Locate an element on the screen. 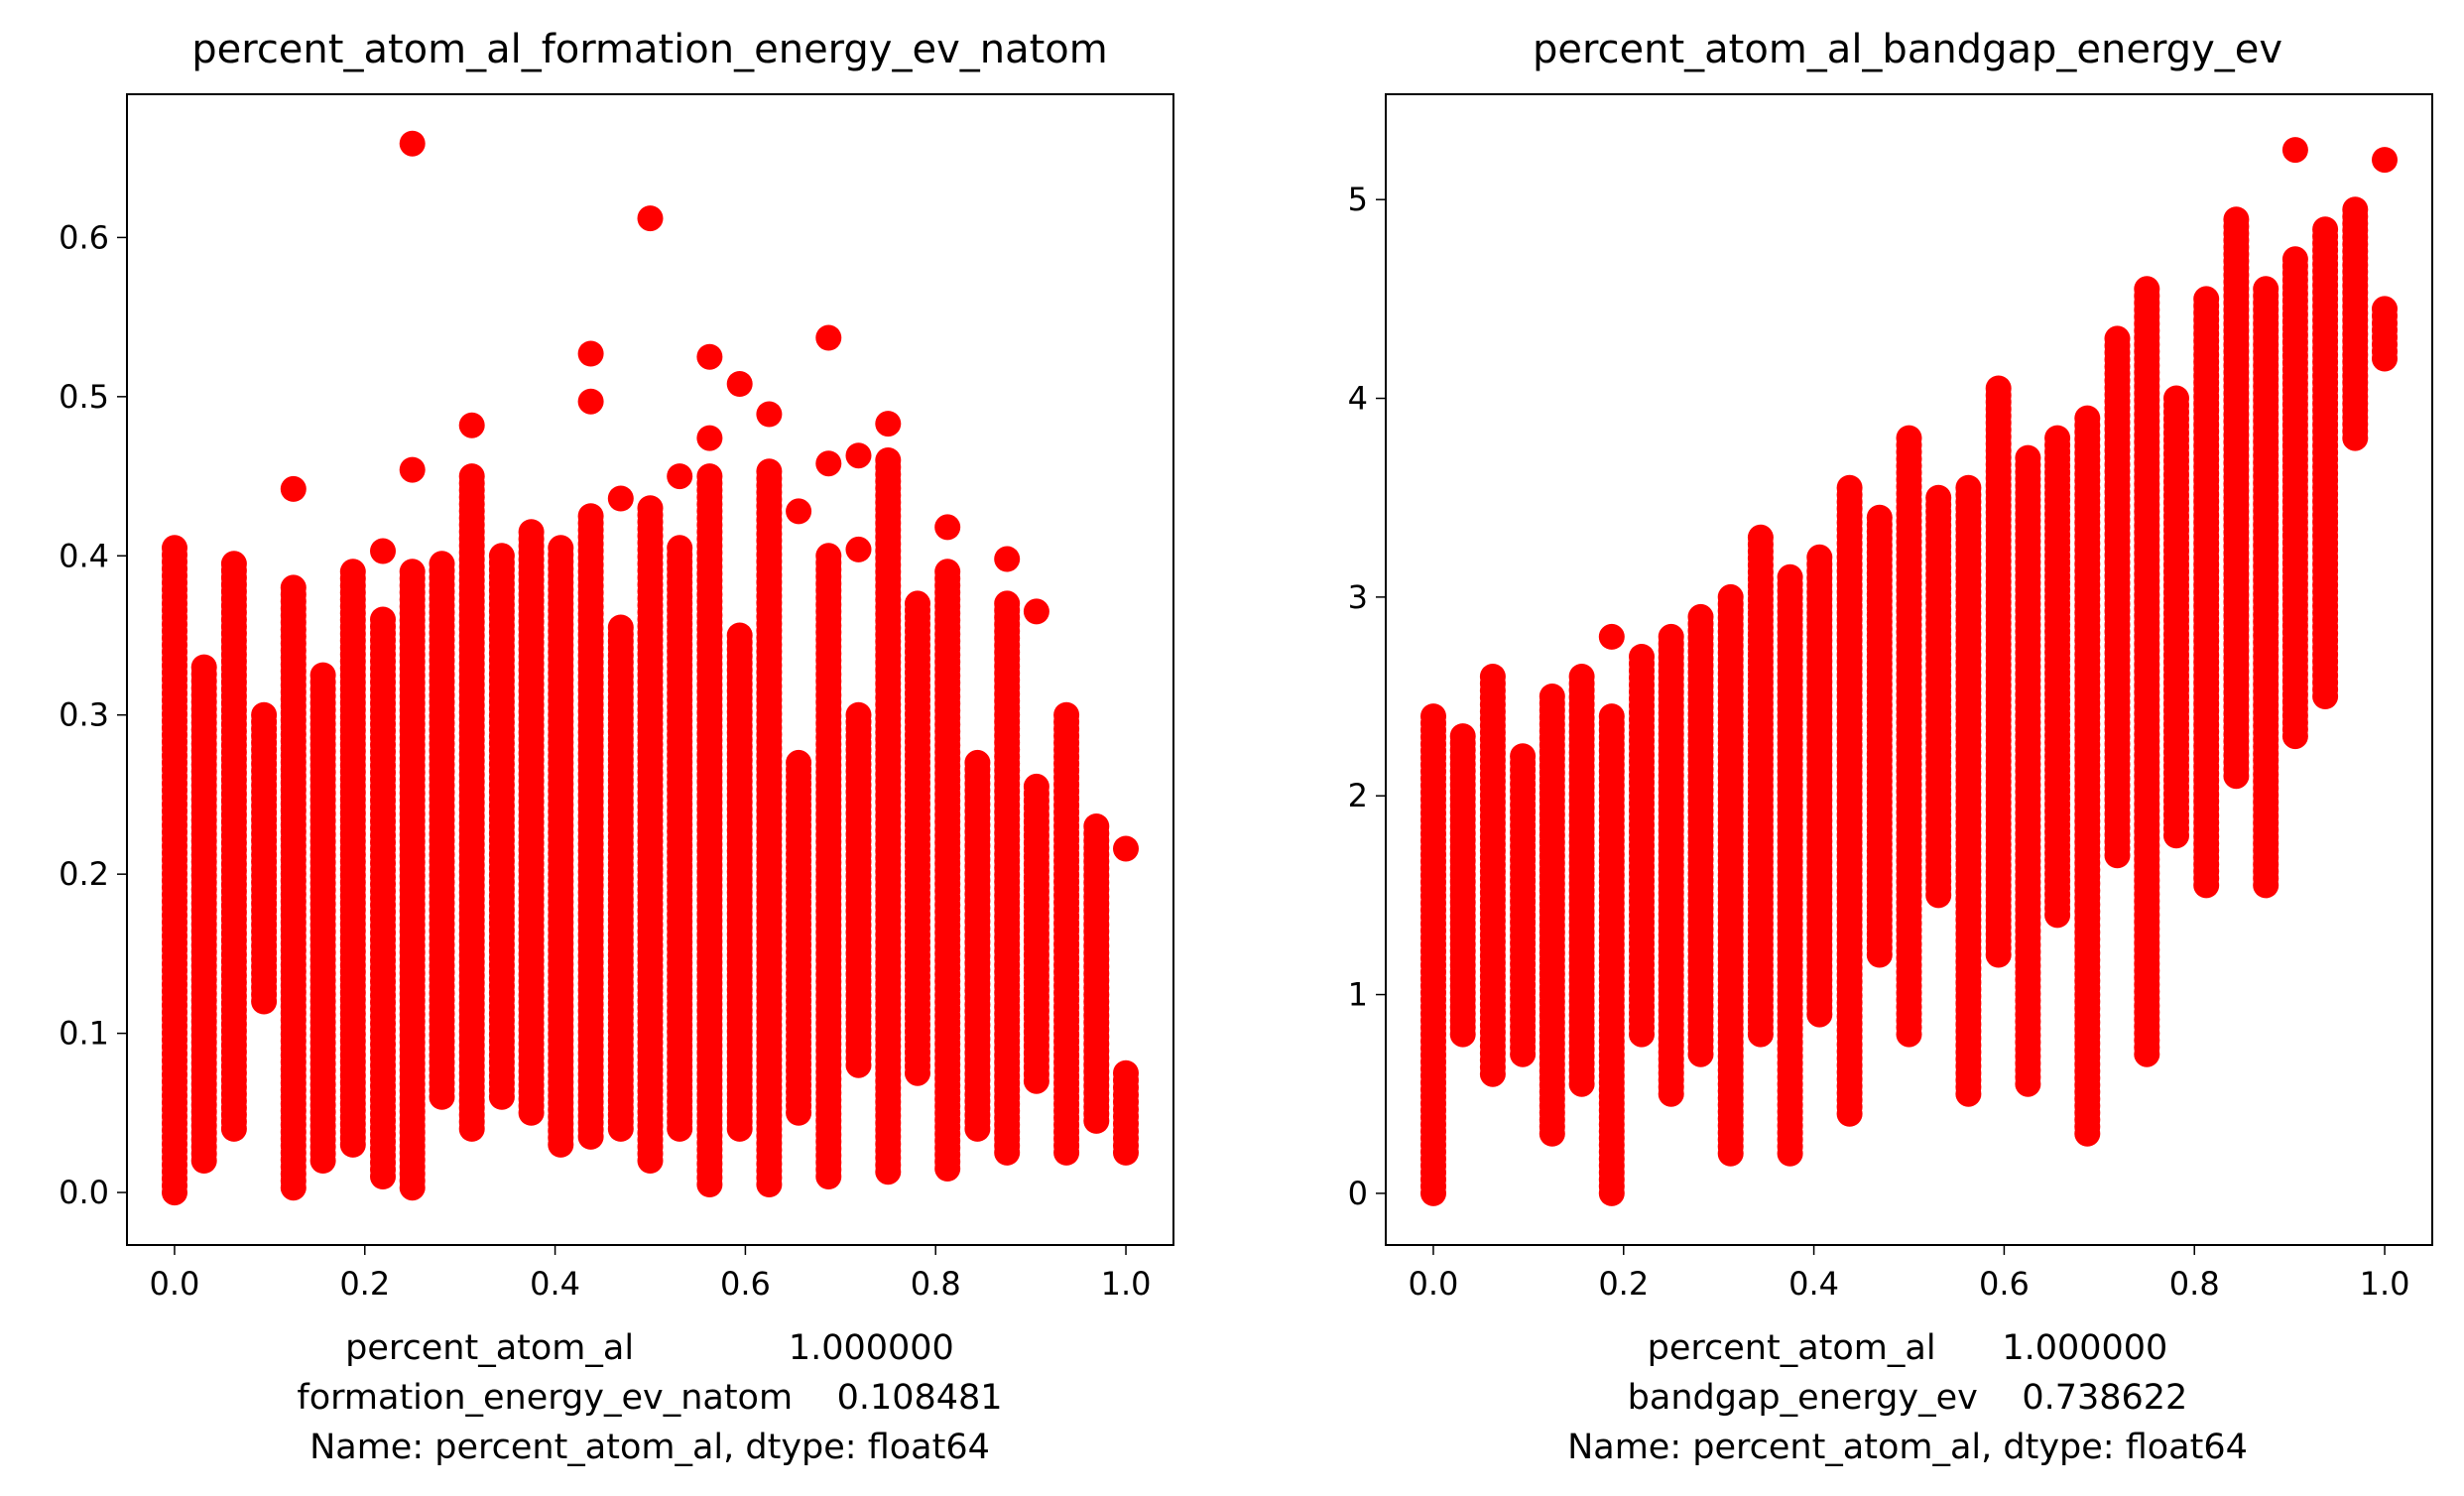 Image resolution: width=2464 pixels, height=1496 pixels. y-tick-label: 2 is located at coordinates (1358, 795).